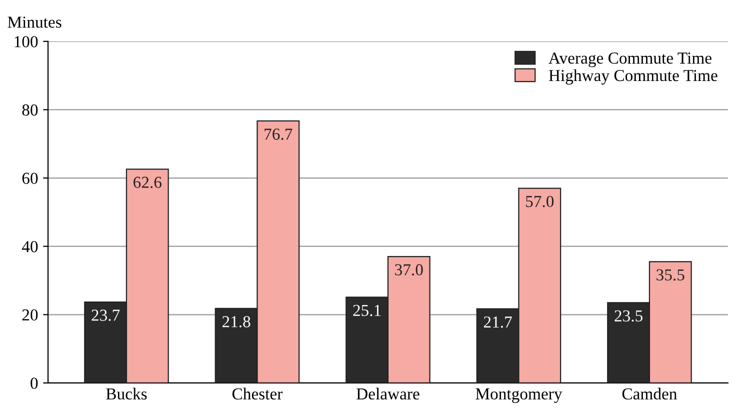  Describe the element at coordinates (367, 310) in the screenshot. I see `data-label: 25.1` at that location.